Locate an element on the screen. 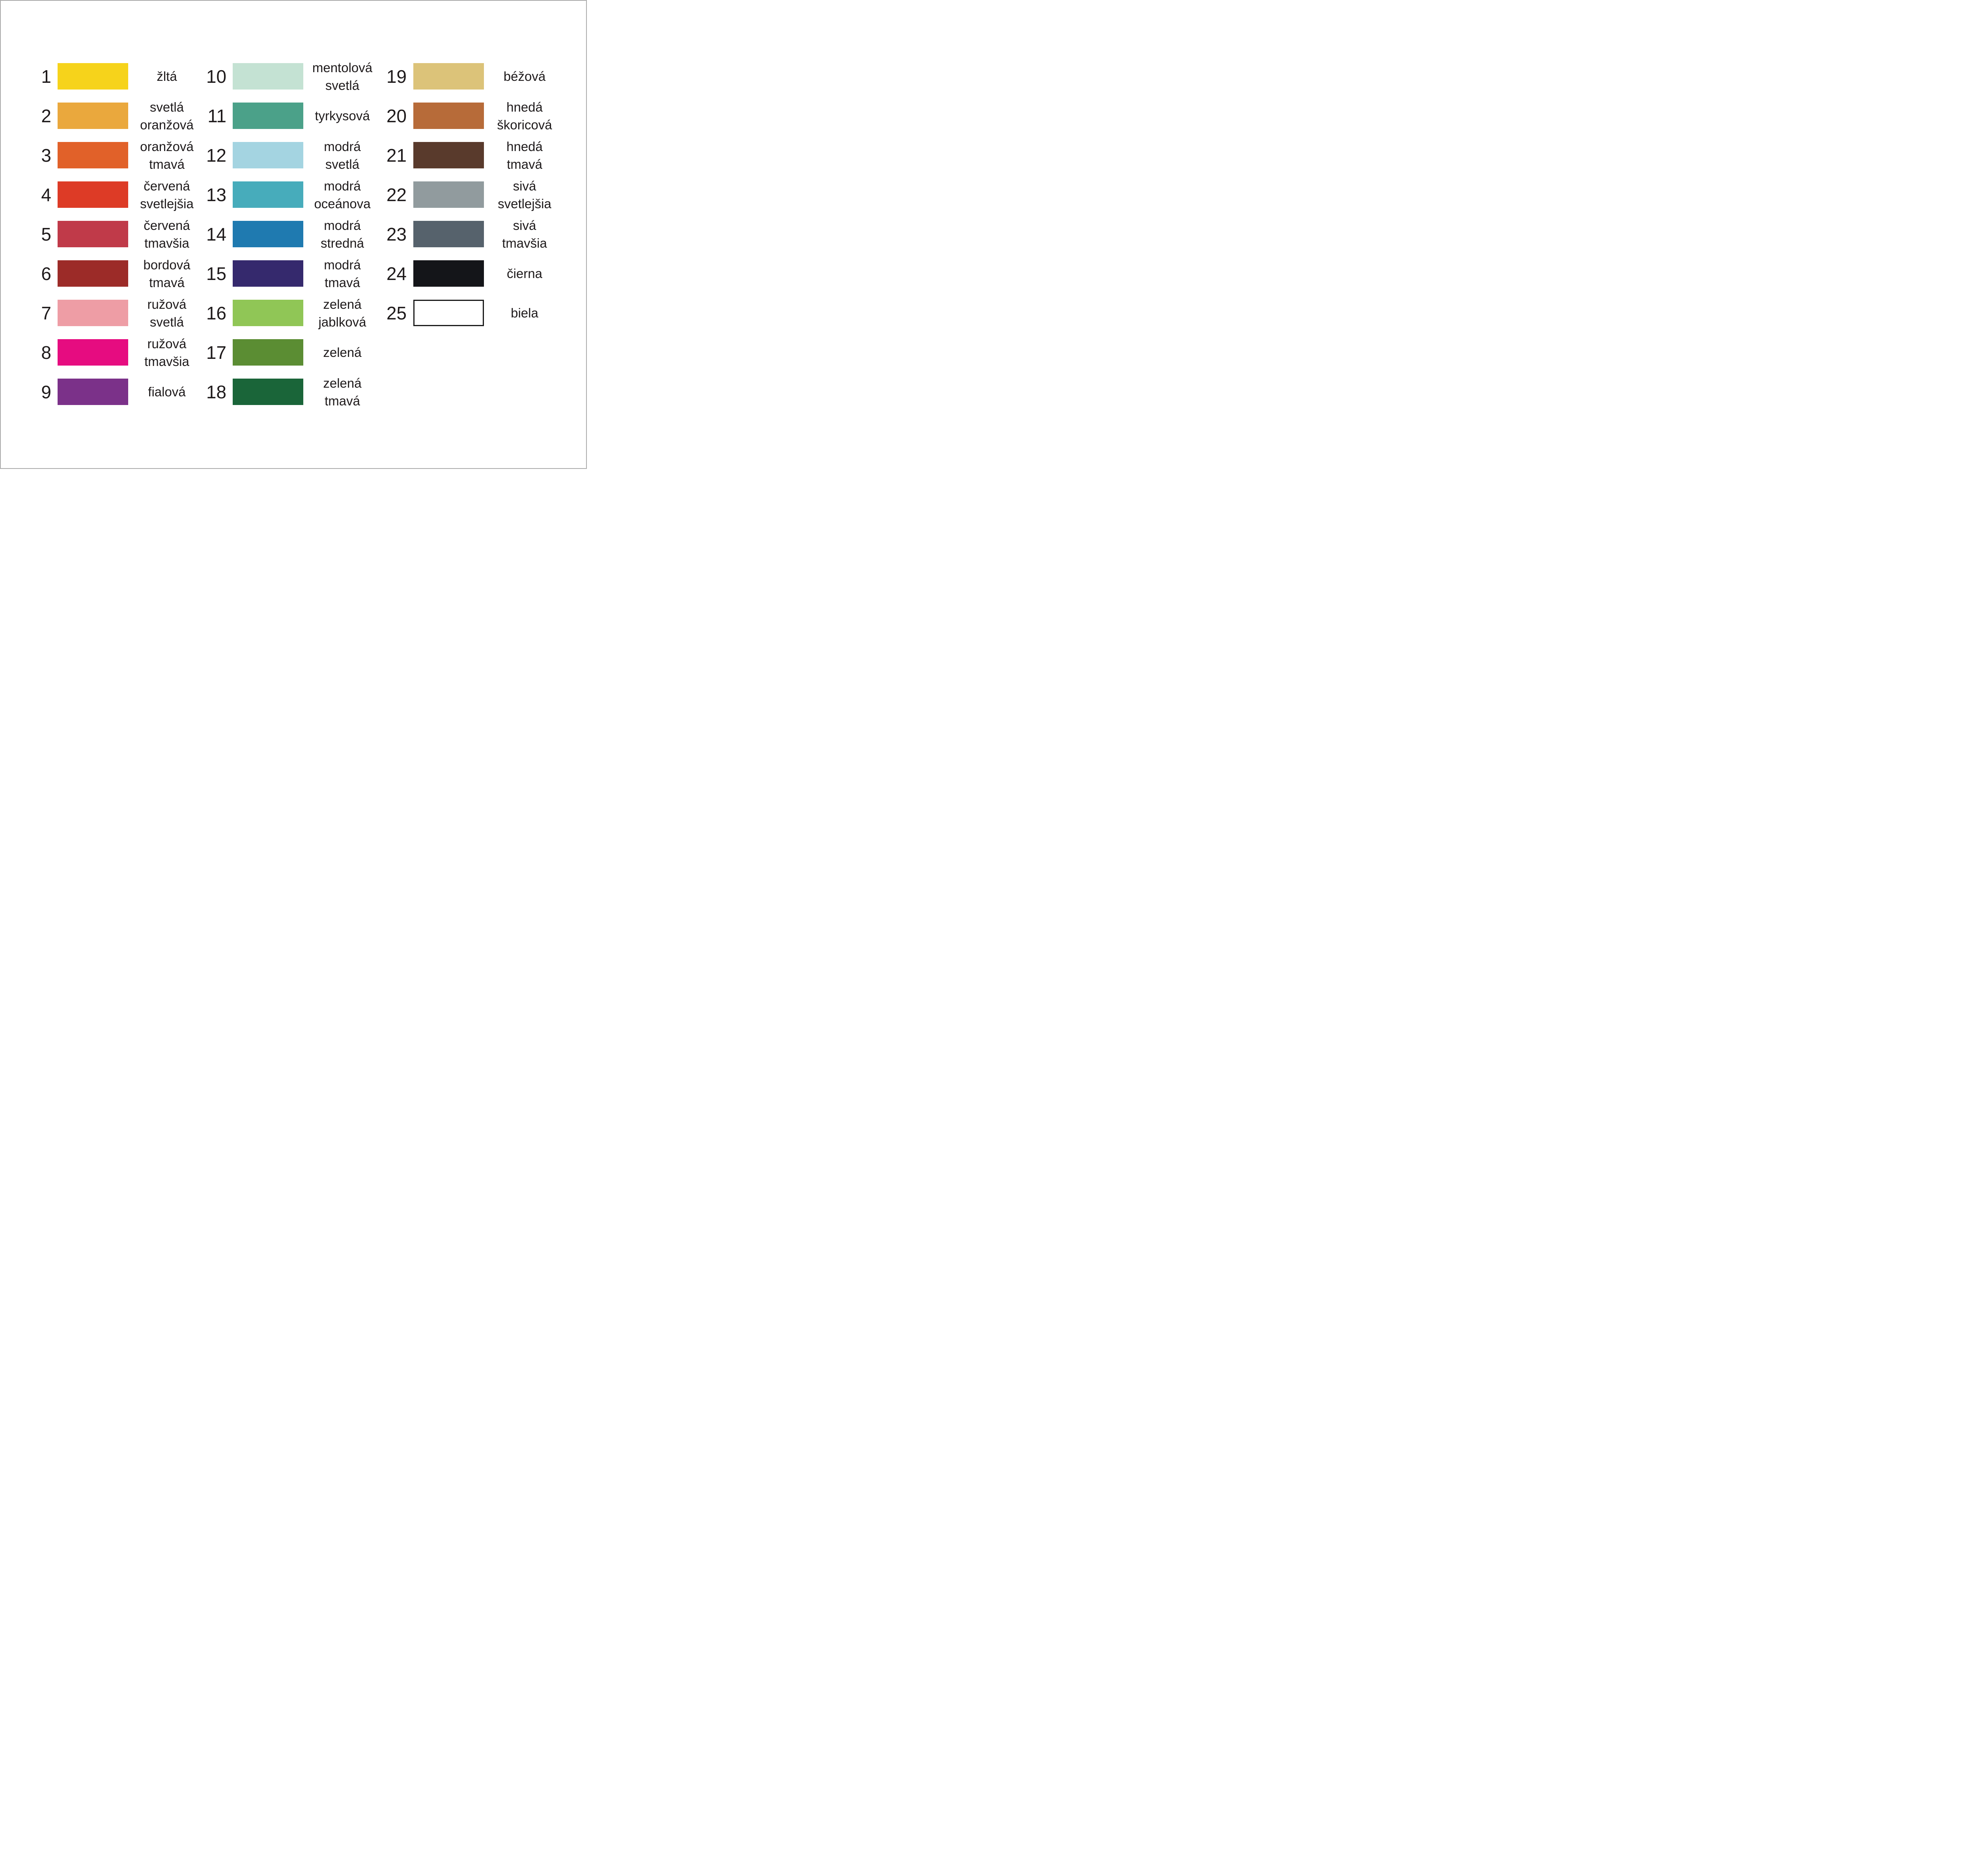 Image resolution: width=1972 pixels, height=1876 pixels. color-number: 5 is located at coordinates (46, 234).